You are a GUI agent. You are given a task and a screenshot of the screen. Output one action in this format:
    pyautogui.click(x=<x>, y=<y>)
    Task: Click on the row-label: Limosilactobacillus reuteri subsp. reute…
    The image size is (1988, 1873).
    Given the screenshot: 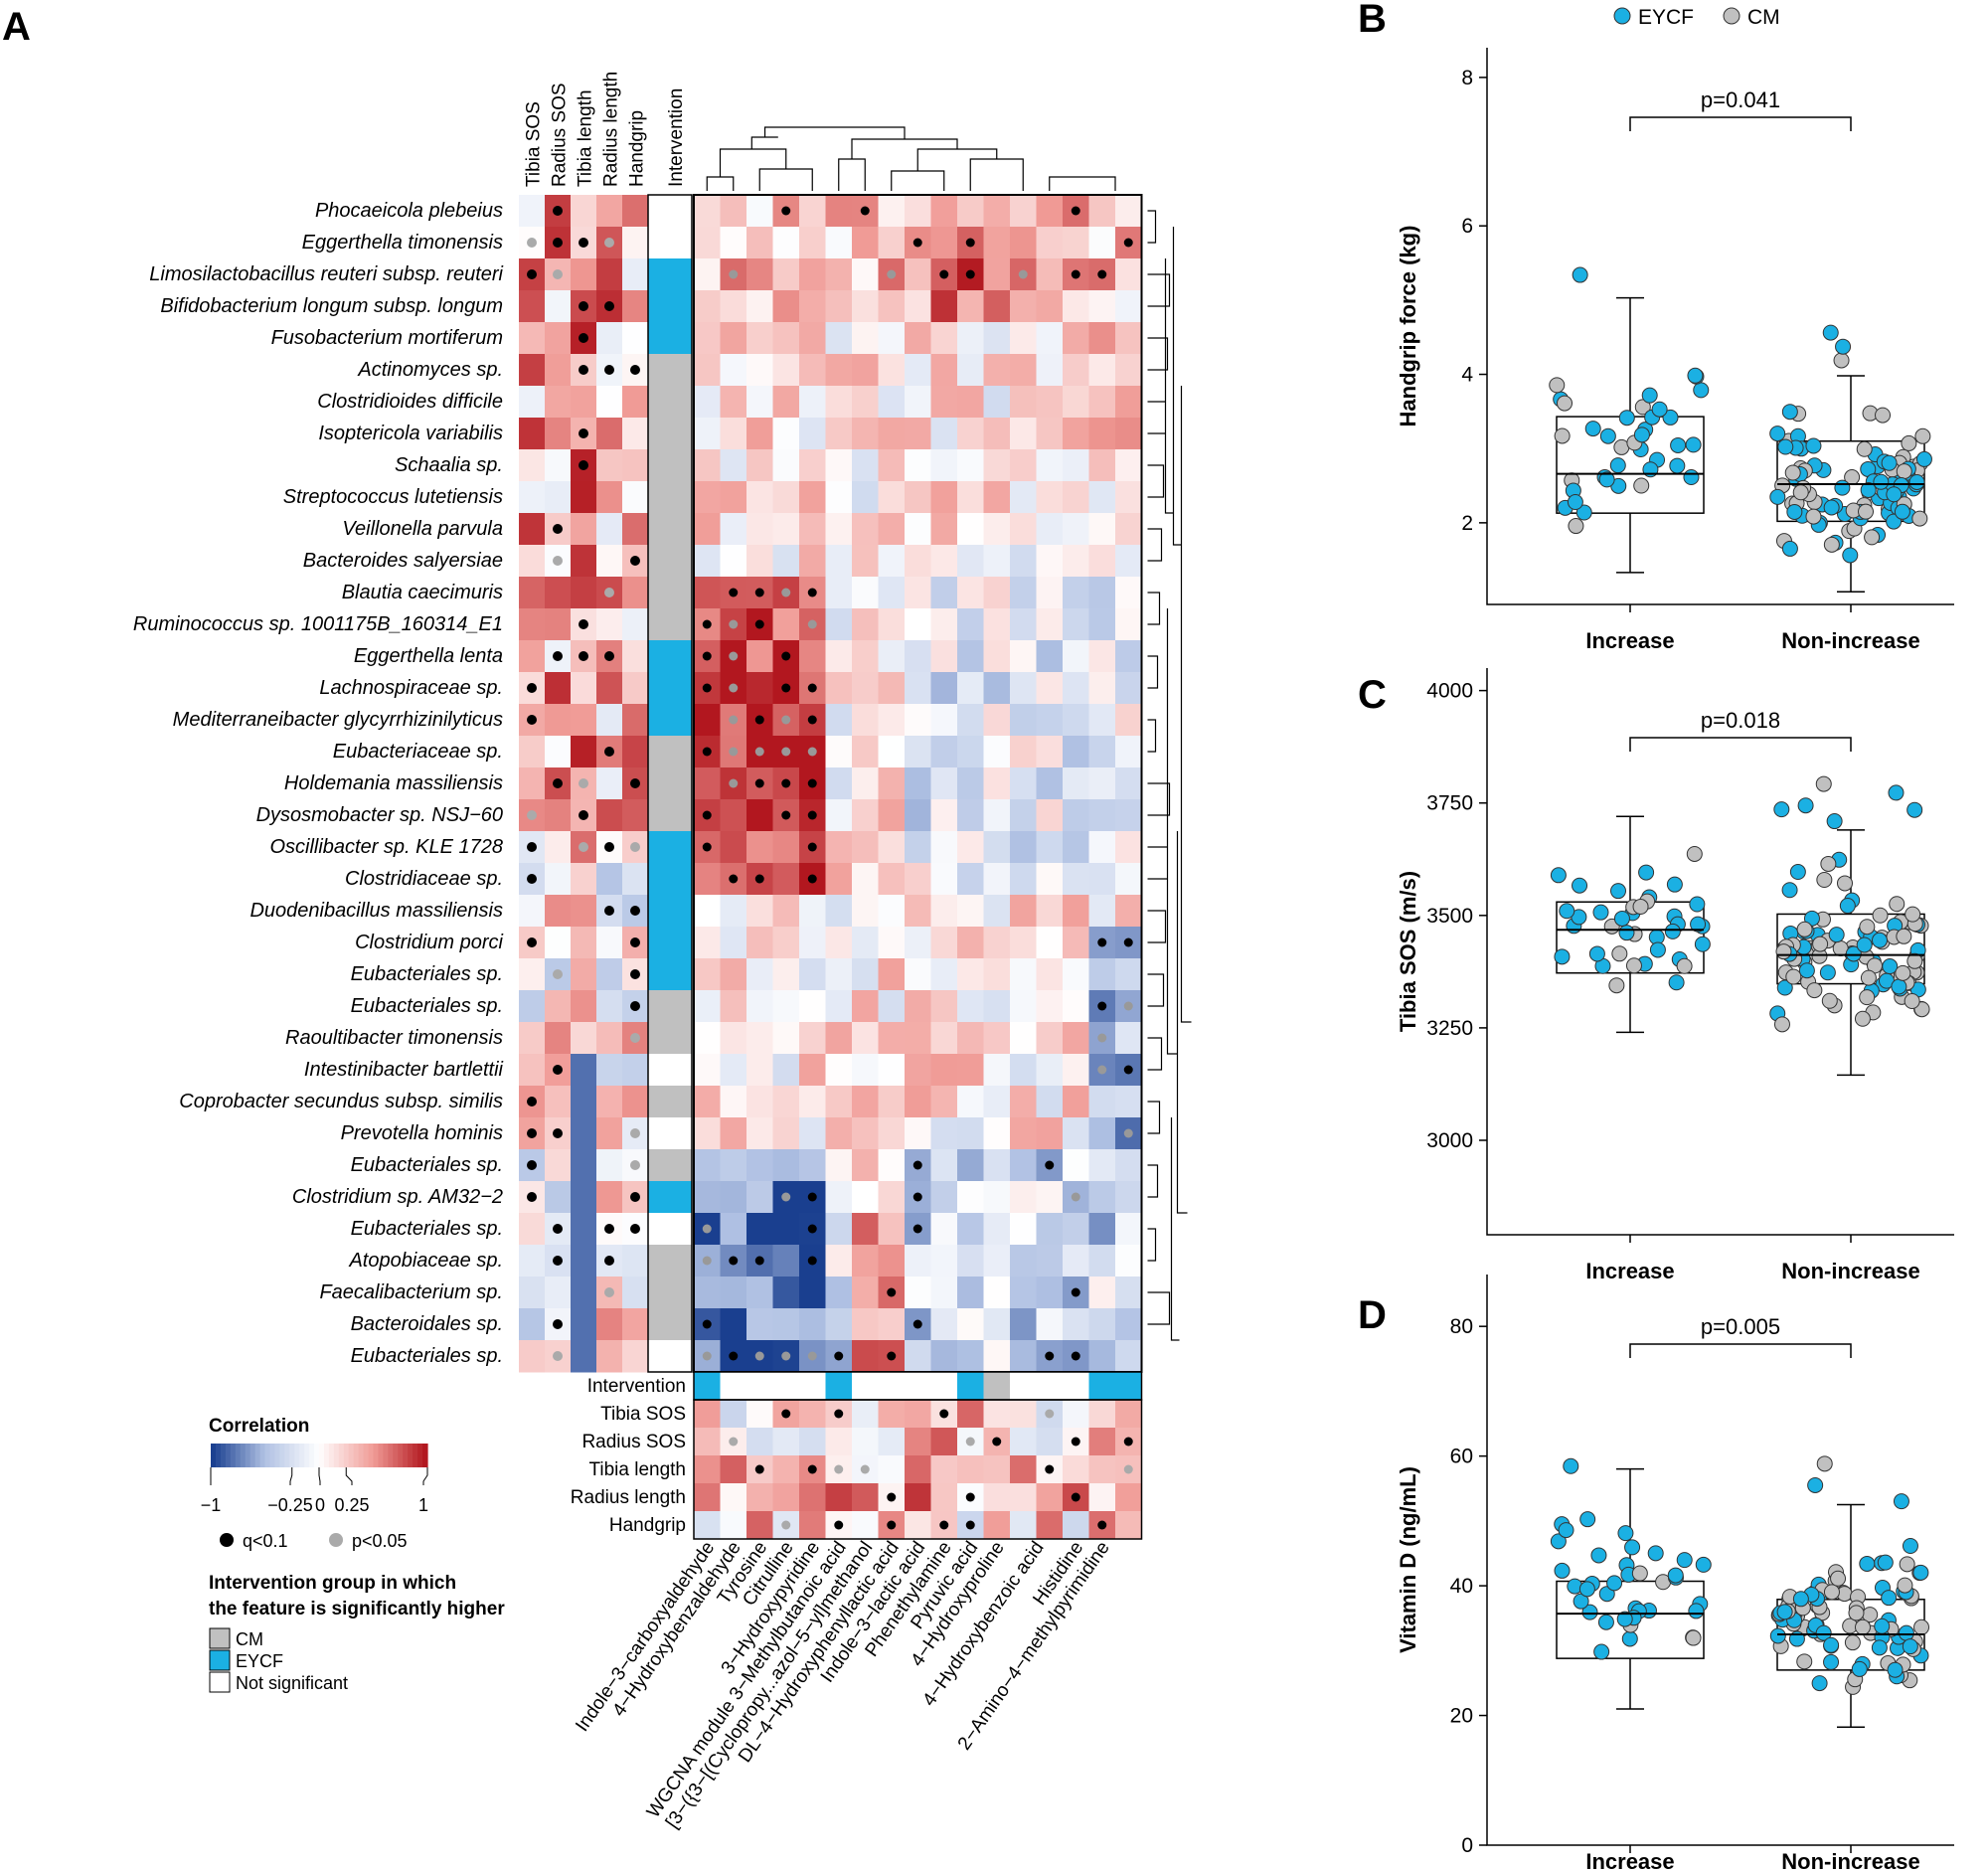 What is the action you would take?
    pyautogui.click(x=326, y=274)
    